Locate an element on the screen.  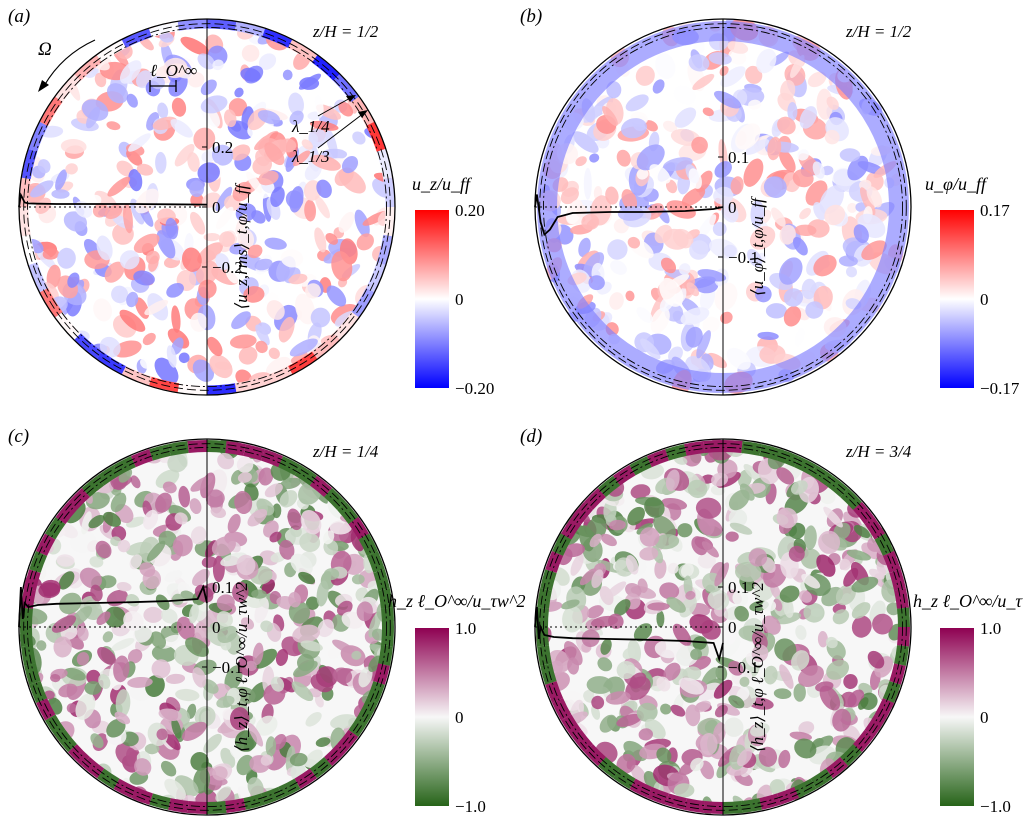
lambda-1-4-arrow is located at coordinates (335, 106).